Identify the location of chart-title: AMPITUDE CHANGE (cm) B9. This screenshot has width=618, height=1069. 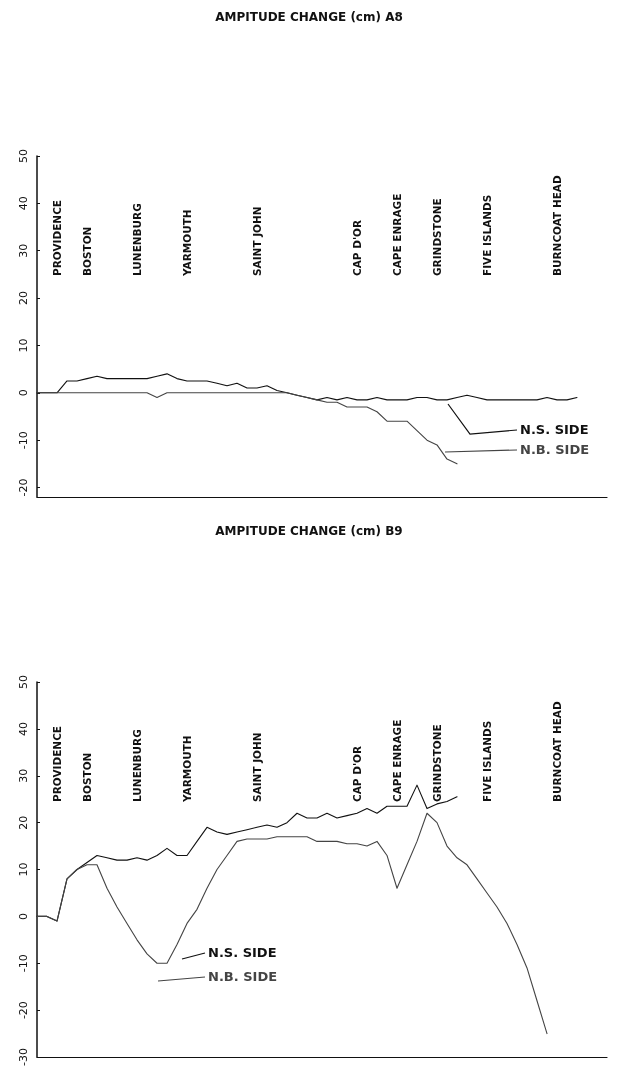
(309, 531).